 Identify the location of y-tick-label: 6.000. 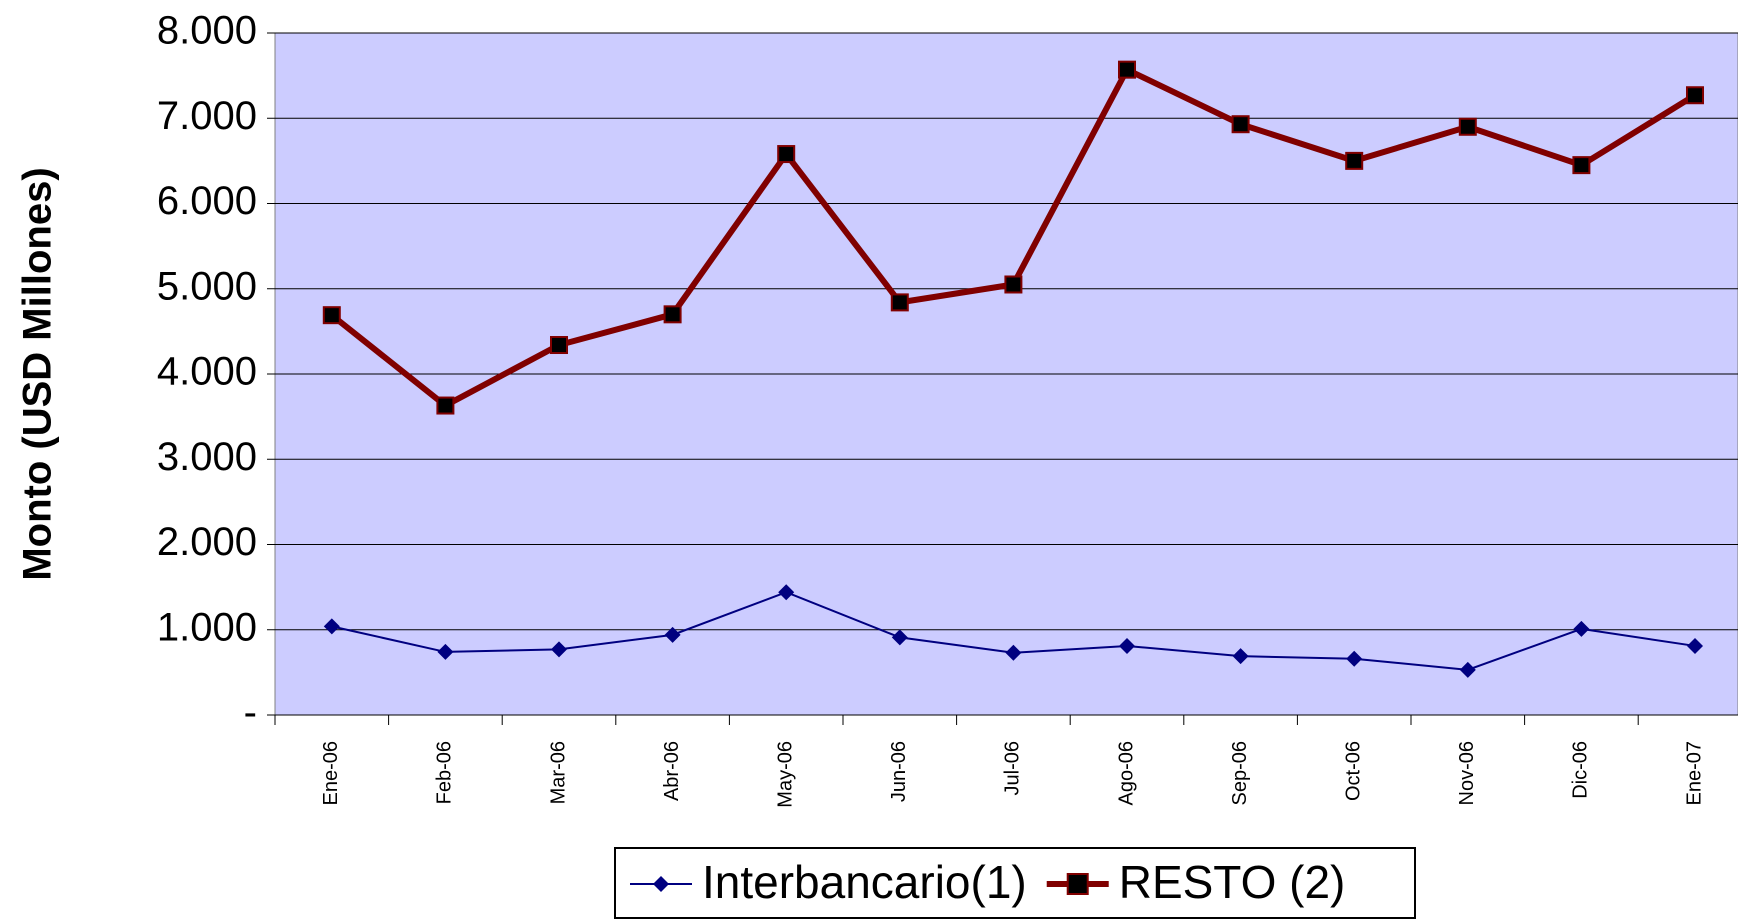
(207, 201).